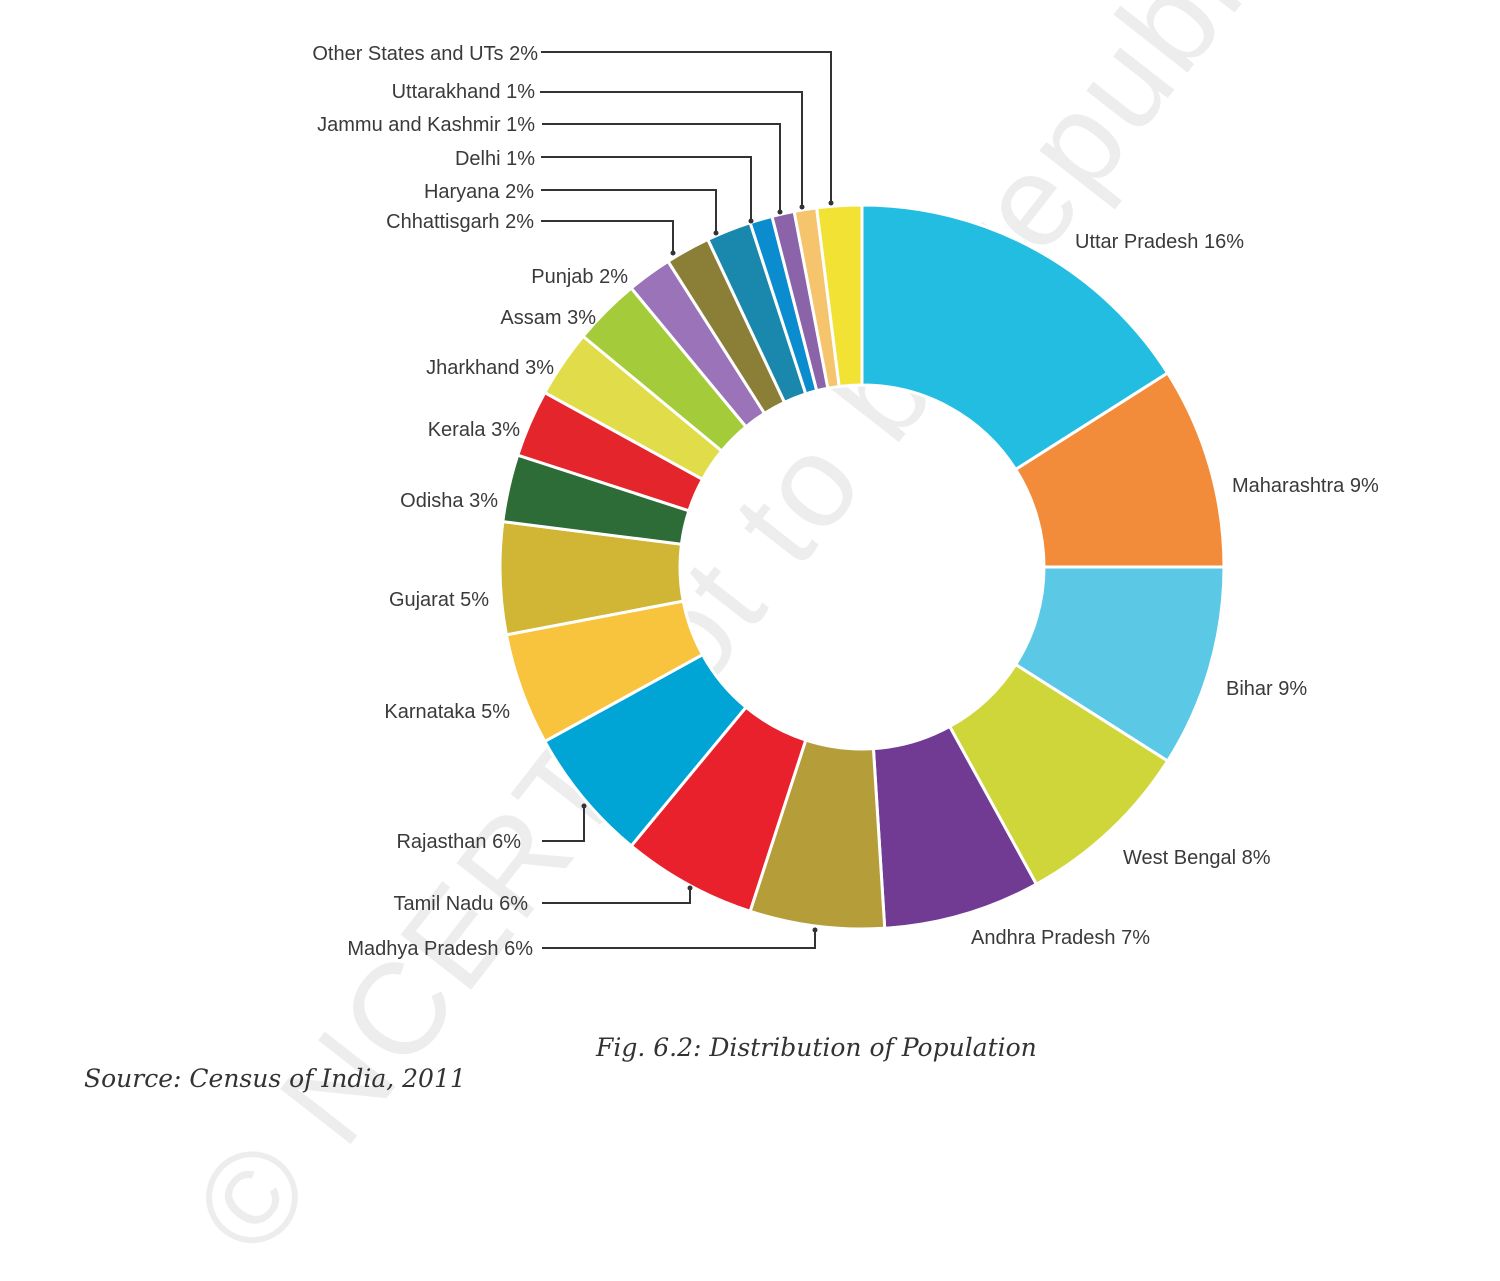 The width and height of the screenshot is (1500, 1281). Describe the element at coordinates (460, 222) in the screenshot. I see `label-chhattisgarh: Chhattisgarh 2%` at that location.